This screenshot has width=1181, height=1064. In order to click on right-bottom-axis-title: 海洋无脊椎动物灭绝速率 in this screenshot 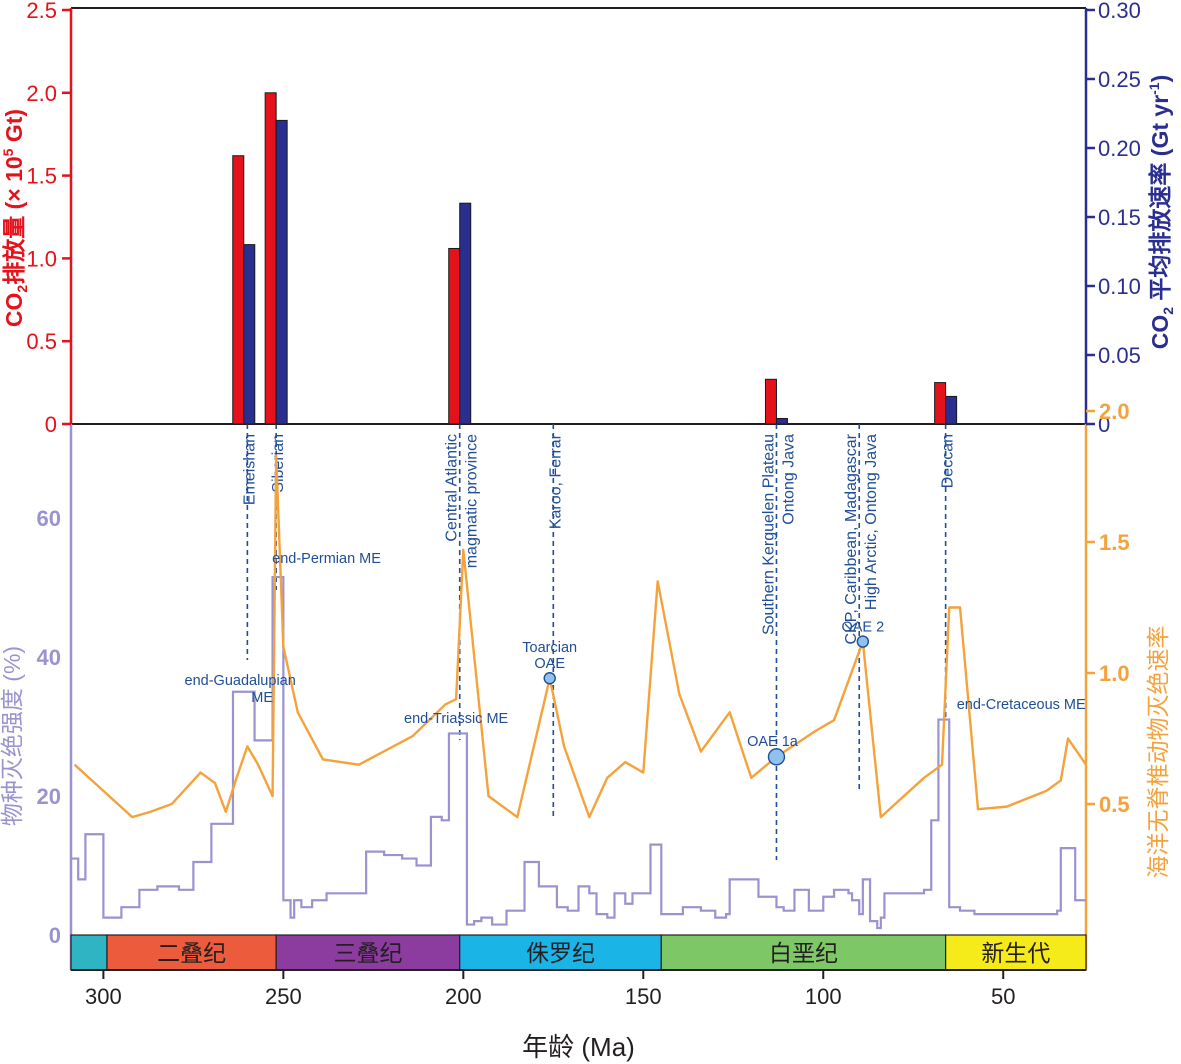, I will do `click(1158, 752)`.